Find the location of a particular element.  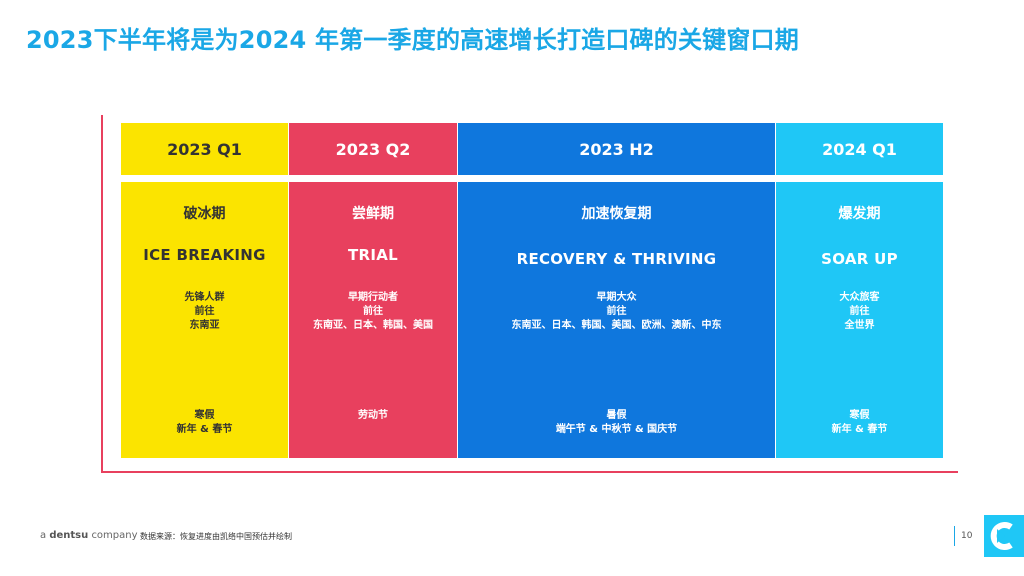

audience-line: 东南亚 is located at coordinates (204, 325).